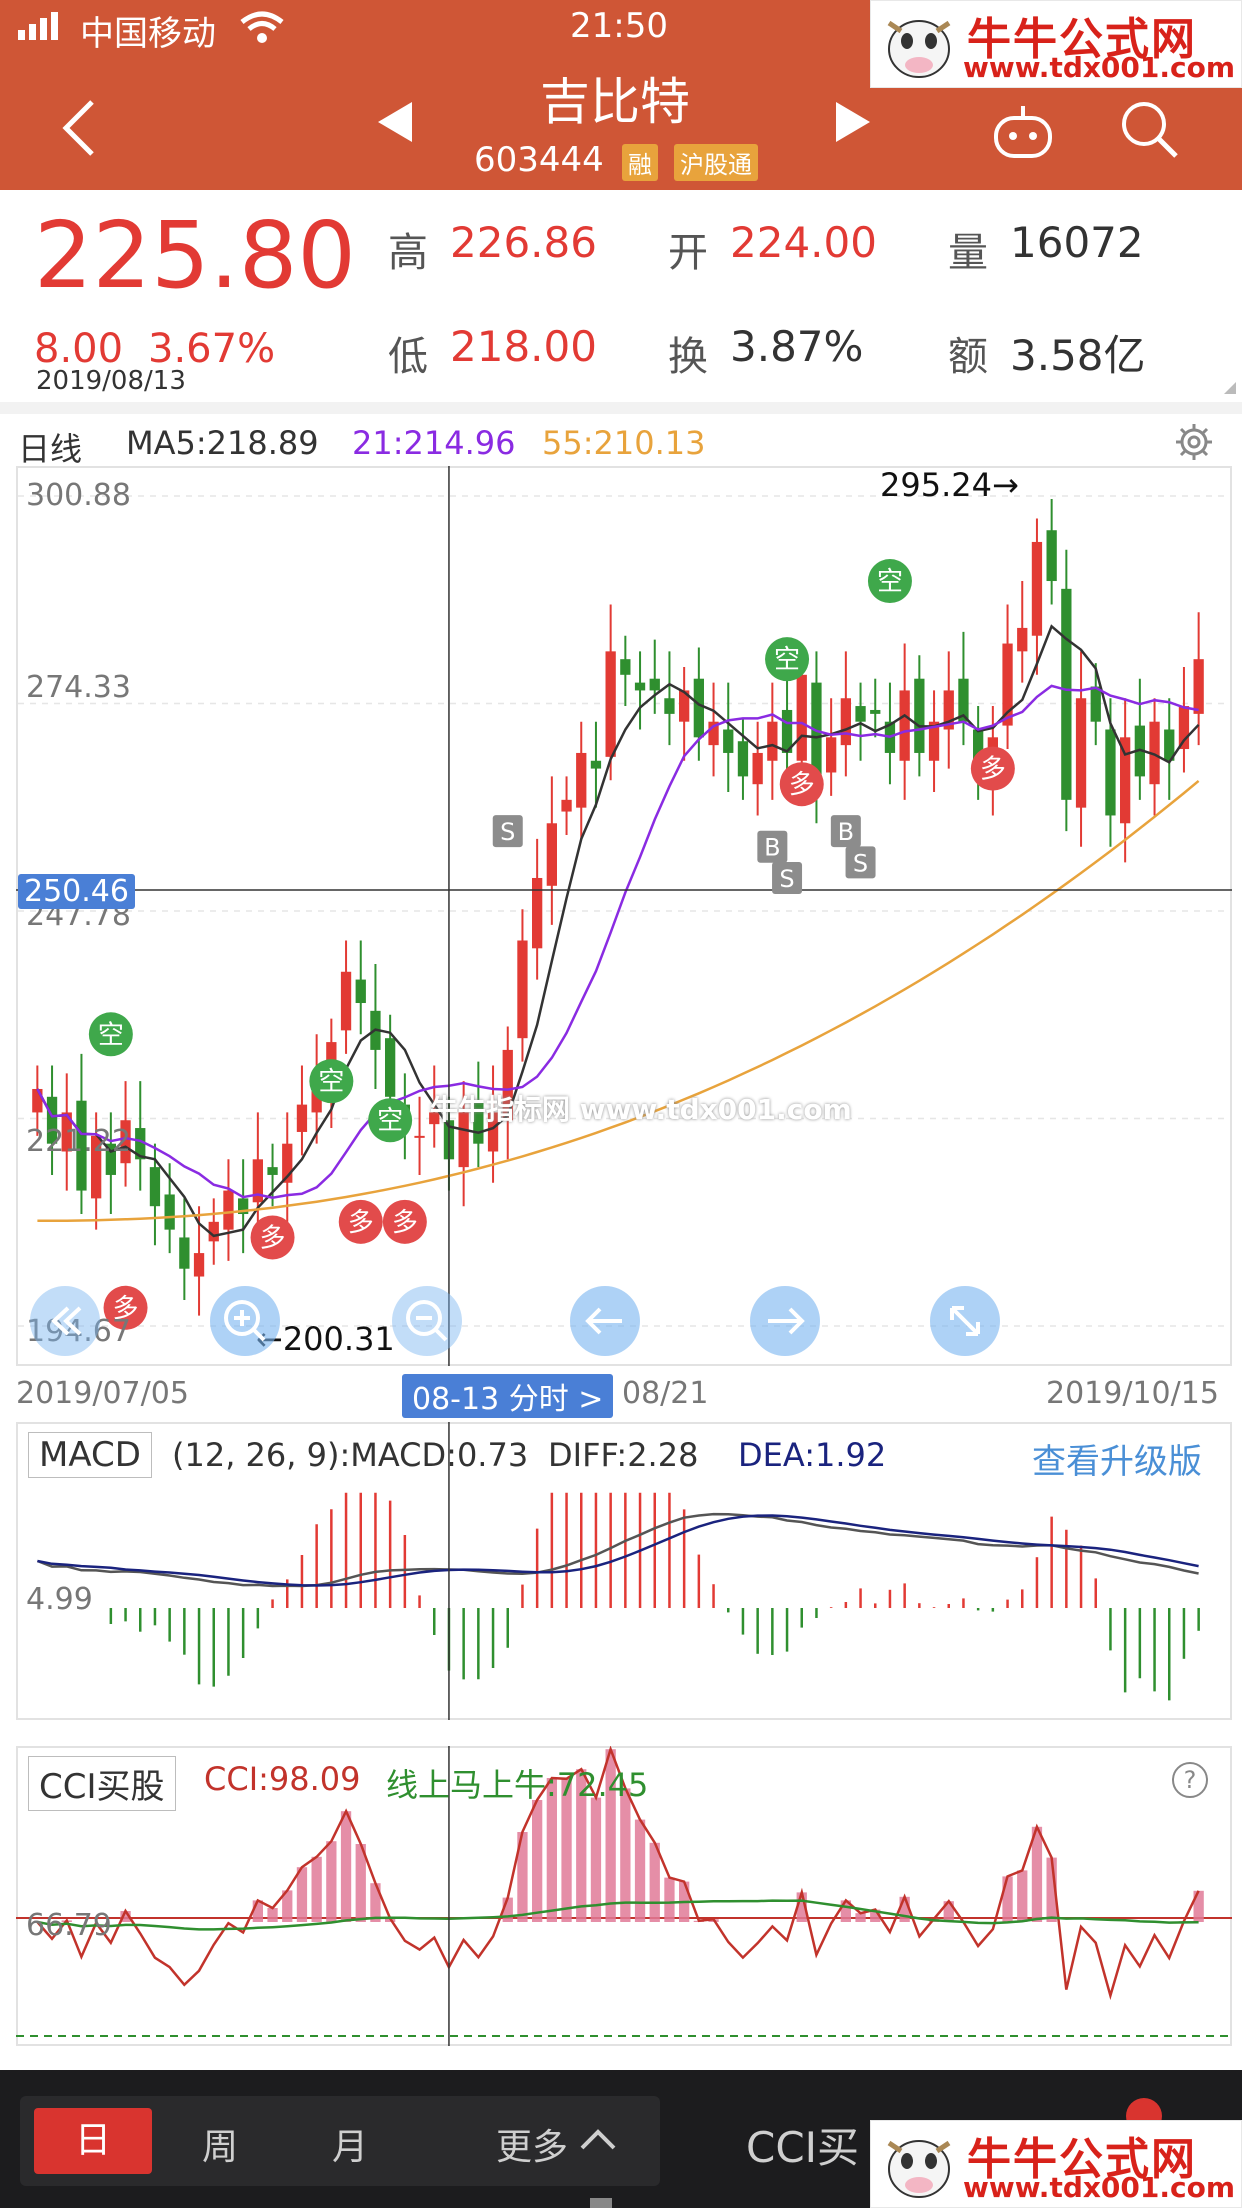  I want to click on amount-label: 额, so click(968, 357).